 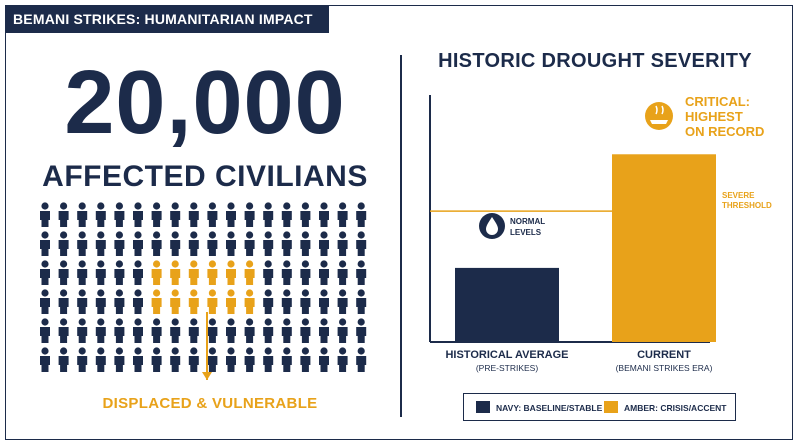 I want to click on drought-icon-heat, so click(x=659, y=110).